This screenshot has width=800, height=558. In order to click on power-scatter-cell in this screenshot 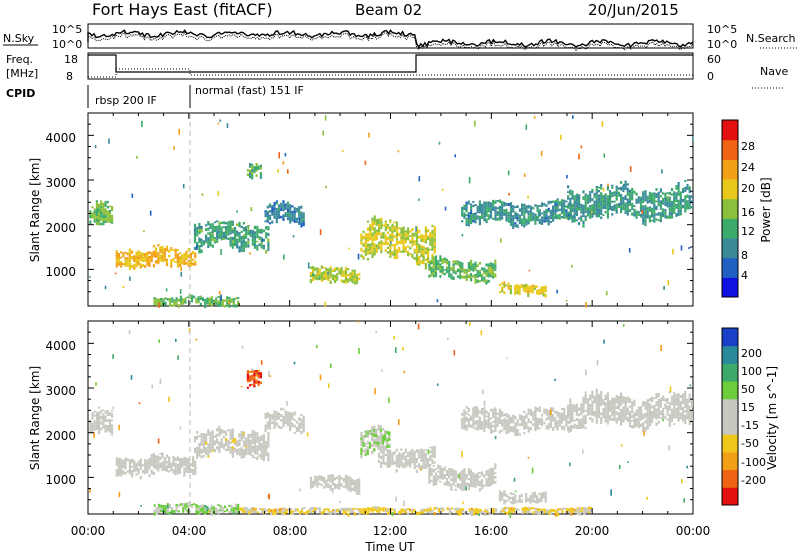, I will do `click(328, 273)`.